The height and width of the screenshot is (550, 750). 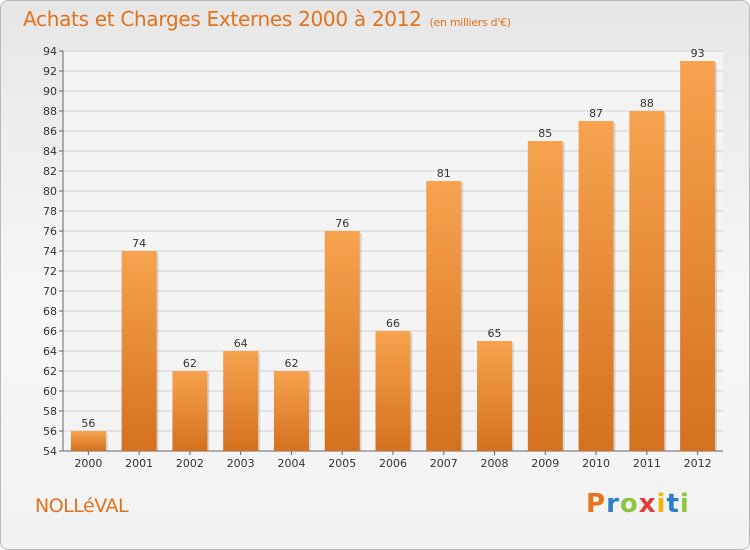 I want to click on data-label: 76, so click(x=342, y=223).